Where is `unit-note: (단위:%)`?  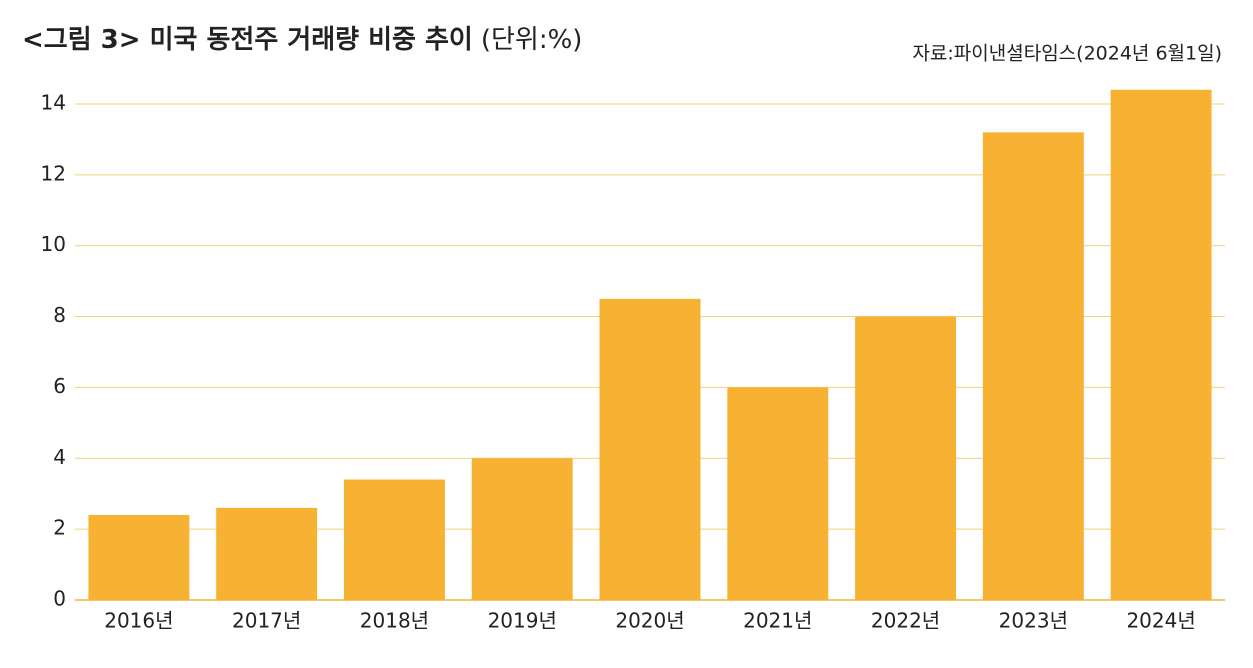
unit-note: (단위:%) is located at coordinates (532, 40).